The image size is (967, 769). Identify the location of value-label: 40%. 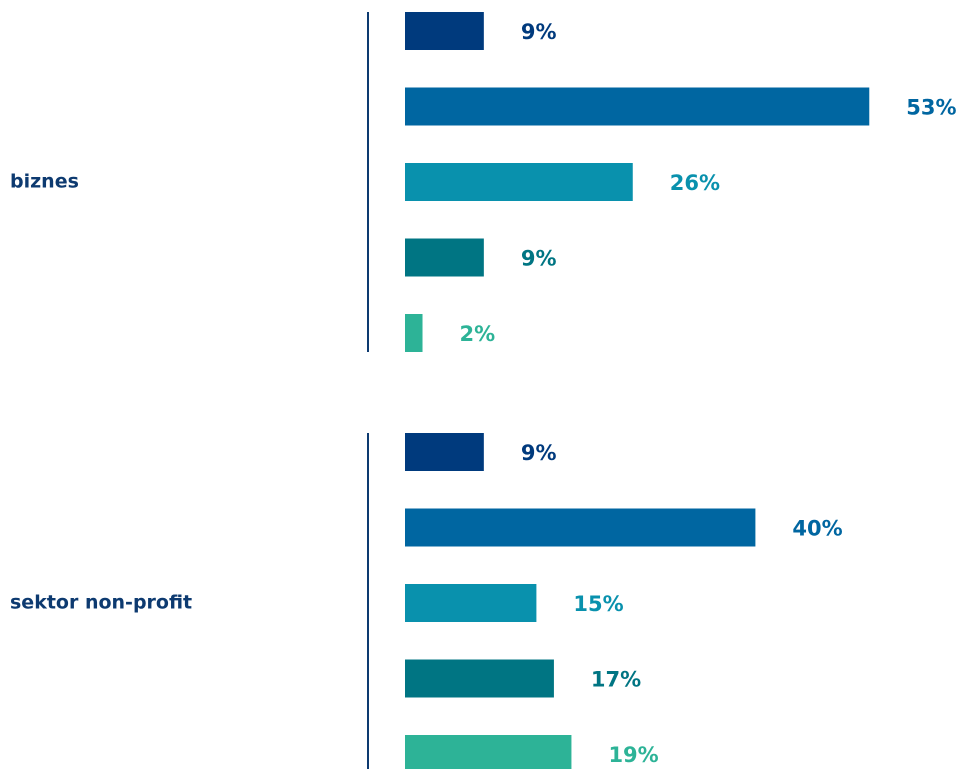
(817, 529).